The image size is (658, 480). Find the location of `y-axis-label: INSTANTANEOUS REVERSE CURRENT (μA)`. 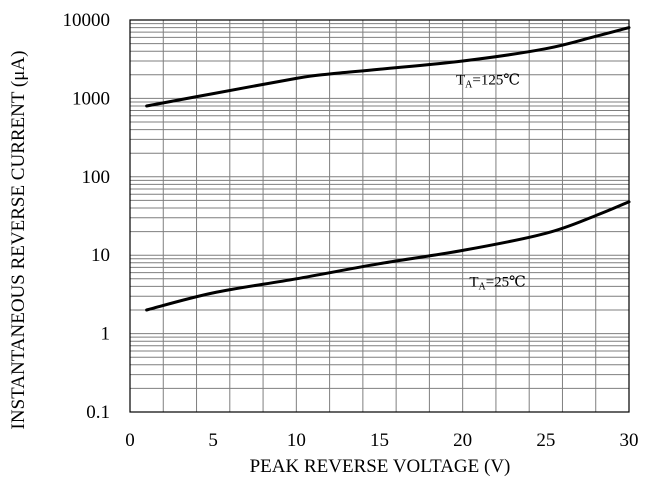

y-axis-label: INSTANTANEOUS REVERSE CURRENT (μA) is located at coordinates (18, 240).